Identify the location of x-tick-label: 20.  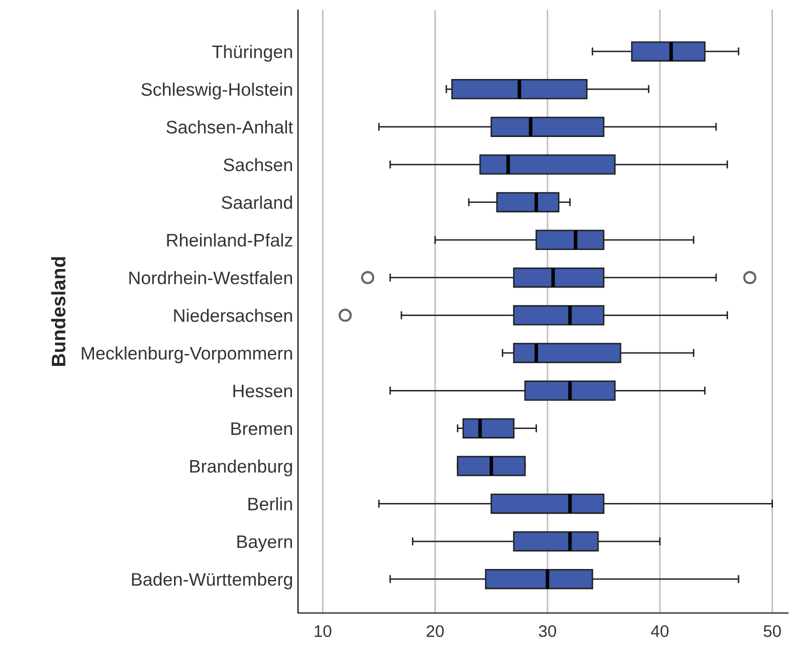
(435, 631).